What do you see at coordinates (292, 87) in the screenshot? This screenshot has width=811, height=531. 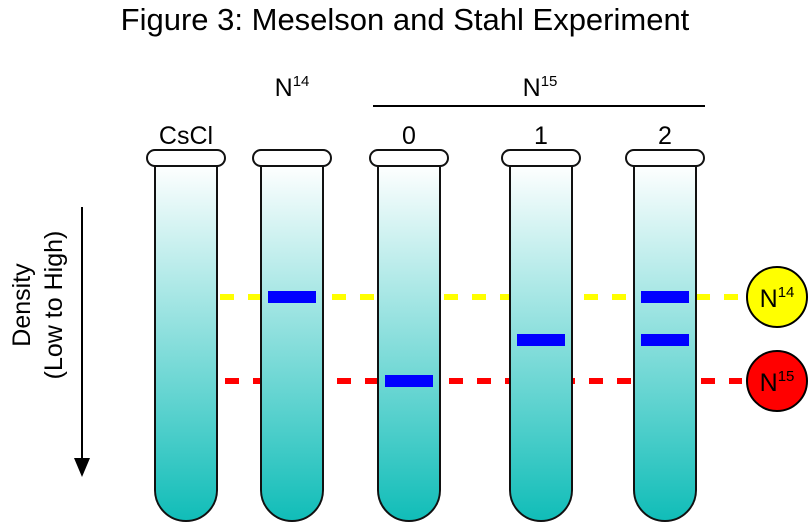 I see `tube-label: N14` at bounding box center [292, 87].